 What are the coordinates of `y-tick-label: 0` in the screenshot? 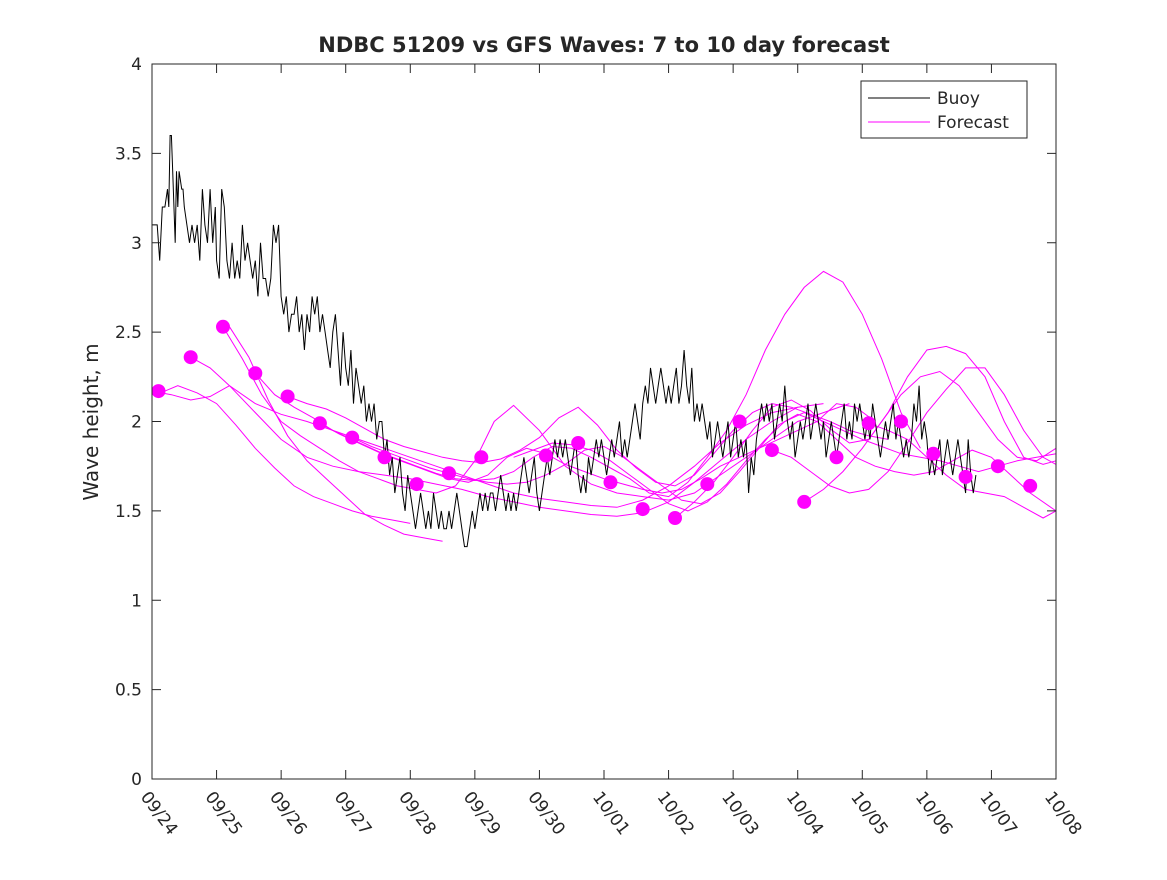 It's located at (136, 780).